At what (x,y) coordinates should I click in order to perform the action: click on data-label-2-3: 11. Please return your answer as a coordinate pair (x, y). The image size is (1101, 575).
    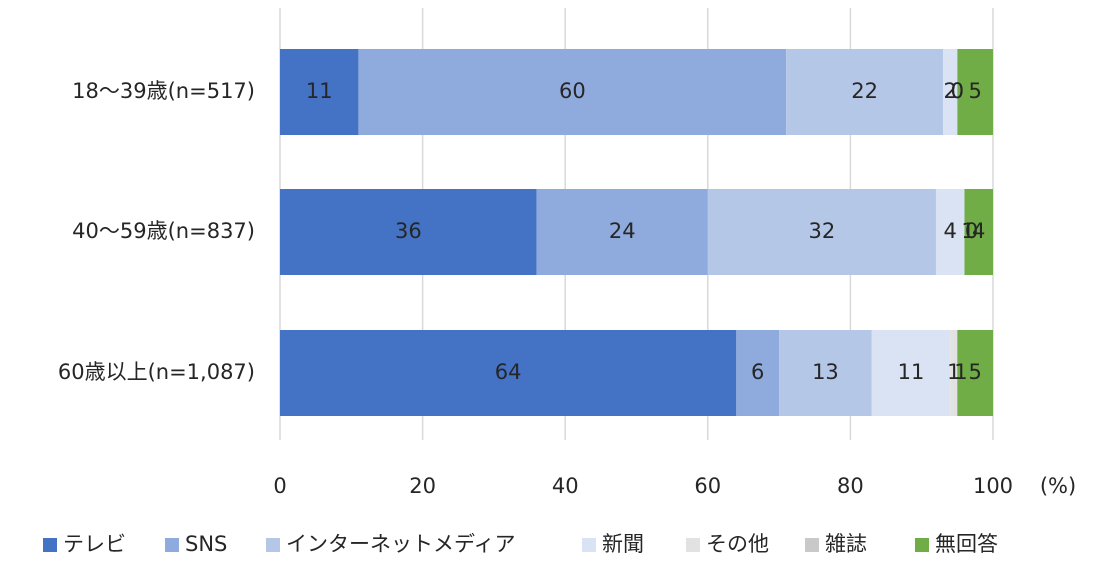
    Looking at the image, I should click on (911, 372).